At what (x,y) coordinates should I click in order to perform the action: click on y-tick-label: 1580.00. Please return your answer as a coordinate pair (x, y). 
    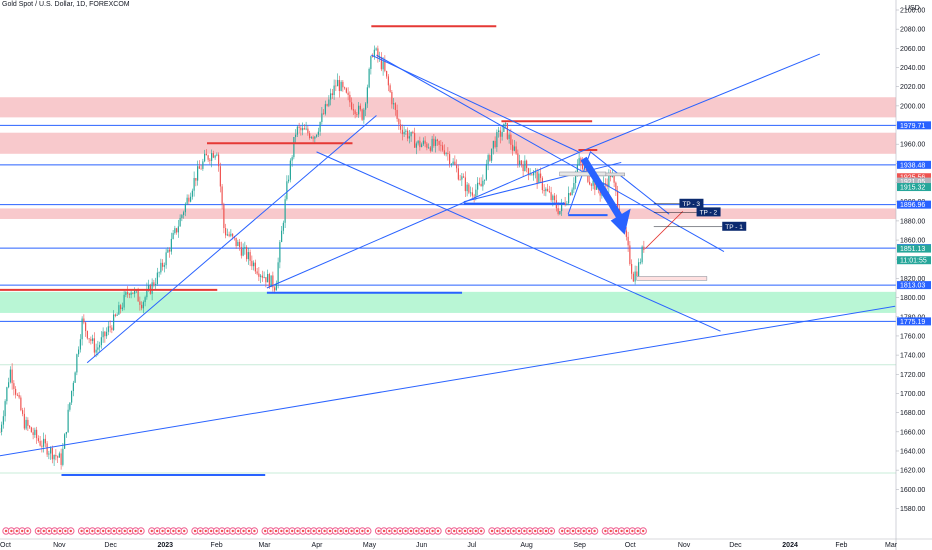
    Looking at the image, I should click on (912, 509).